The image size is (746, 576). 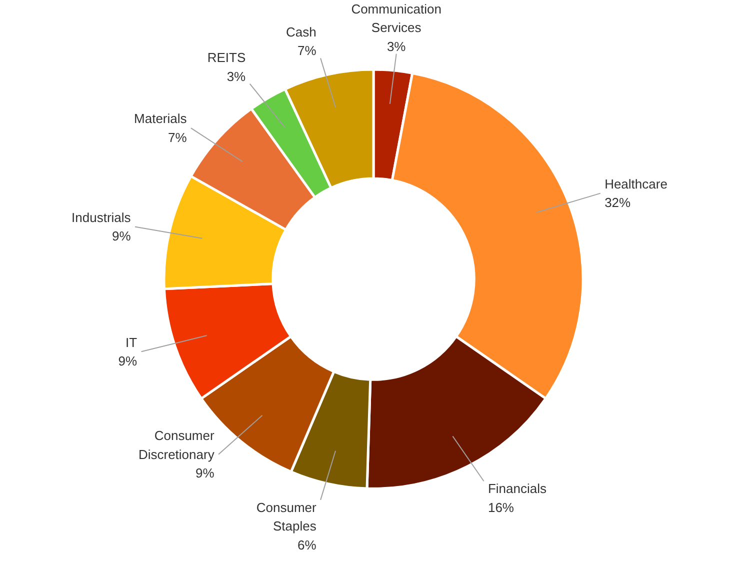 I want to click on data-label: 32%, so click(x=618, y=202).